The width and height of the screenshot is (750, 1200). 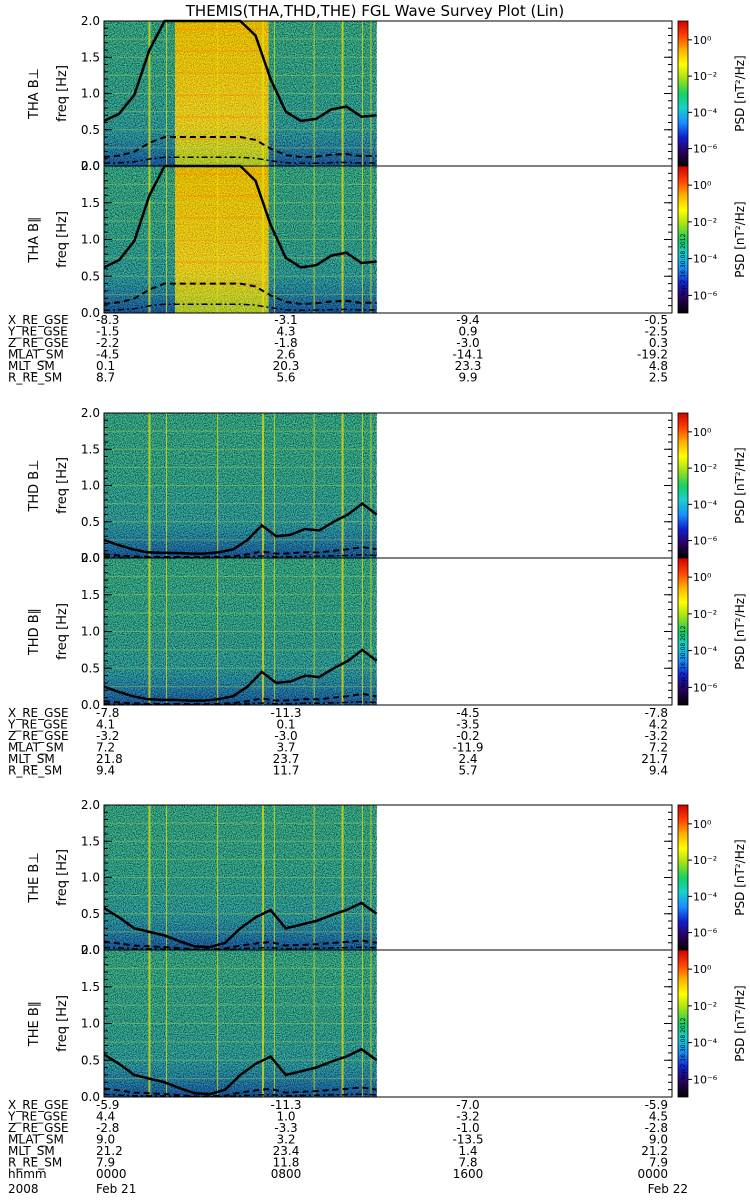 I want to click on year-label: 2008, so click(x=23, y=1189).